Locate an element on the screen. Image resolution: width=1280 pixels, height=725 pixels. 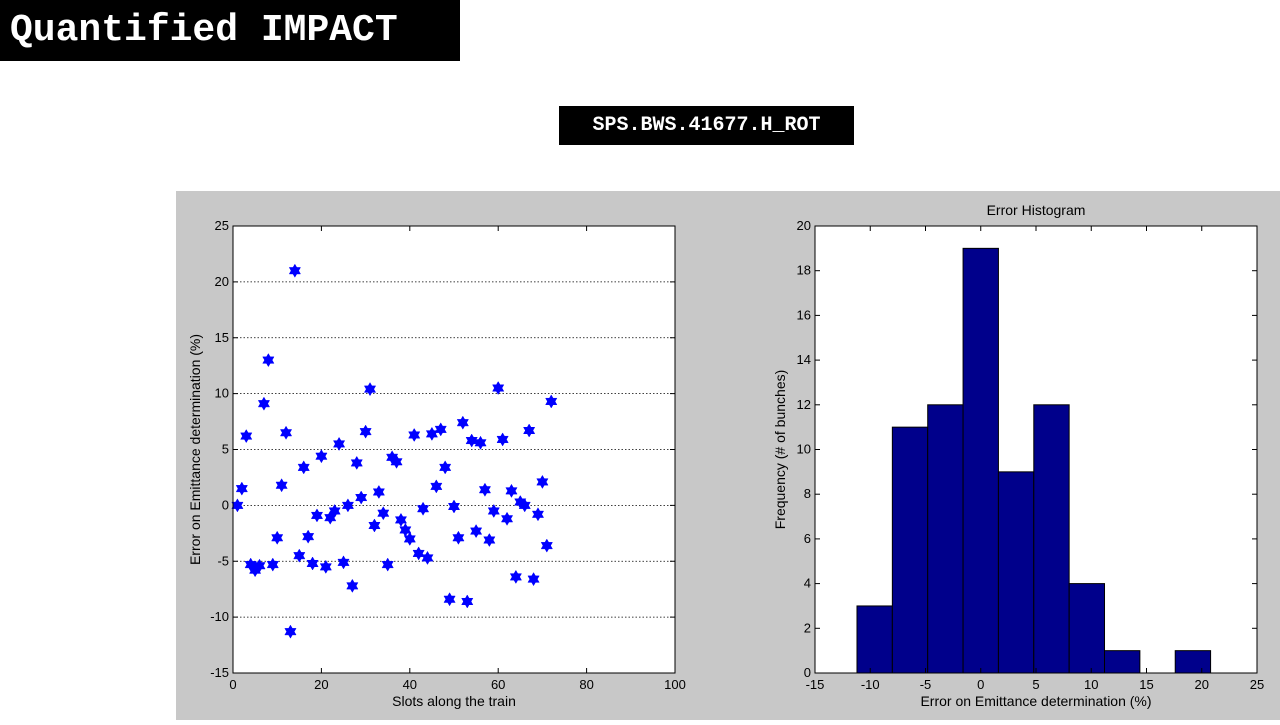
histogram-y-tick-label: 20 is located at coordinates (804, 225).